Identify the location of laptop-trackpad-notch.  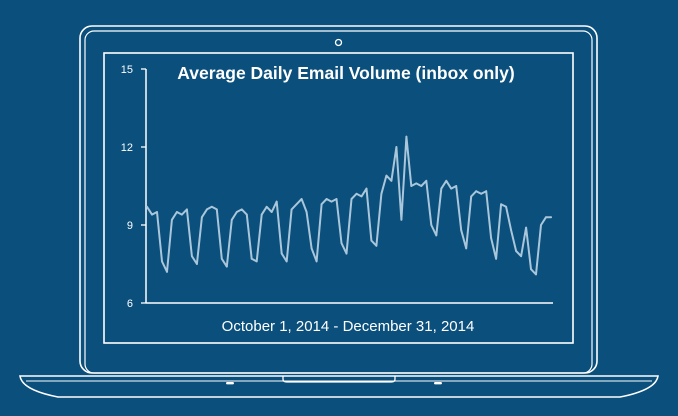
(339, 379).